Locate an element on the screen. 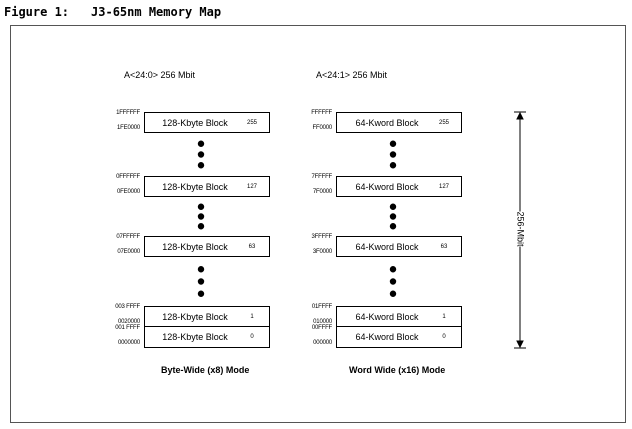 This screenshot has height=429, width=632. address-bottom: 0000000 is located at coordinates (129, 343).